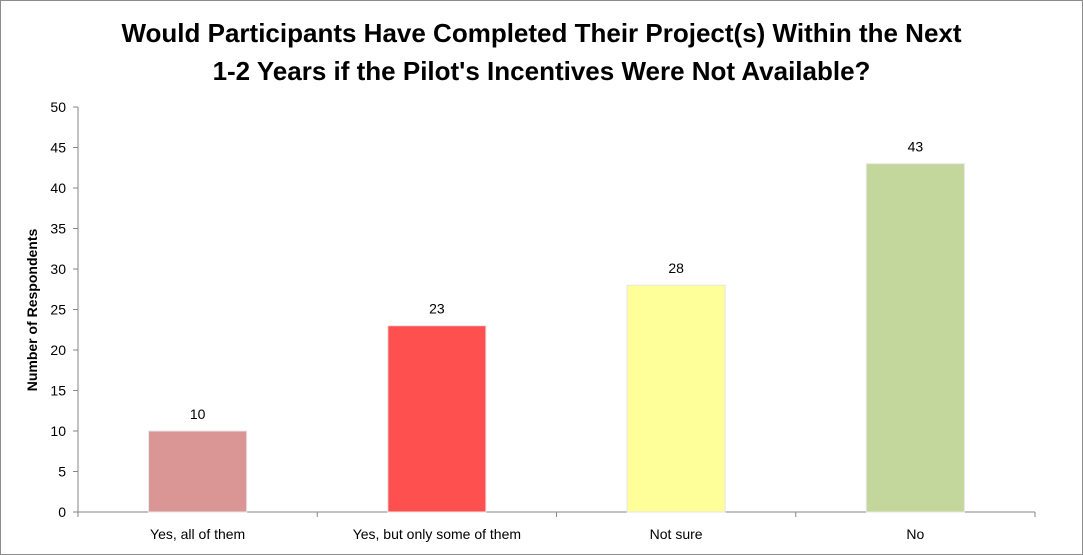 This screenshot has height=555, width=1083. What do you see at coordinates (676, 534) in the screenshot?
I see `x-tick-label: Not sure` at bounding box center [676, 534].